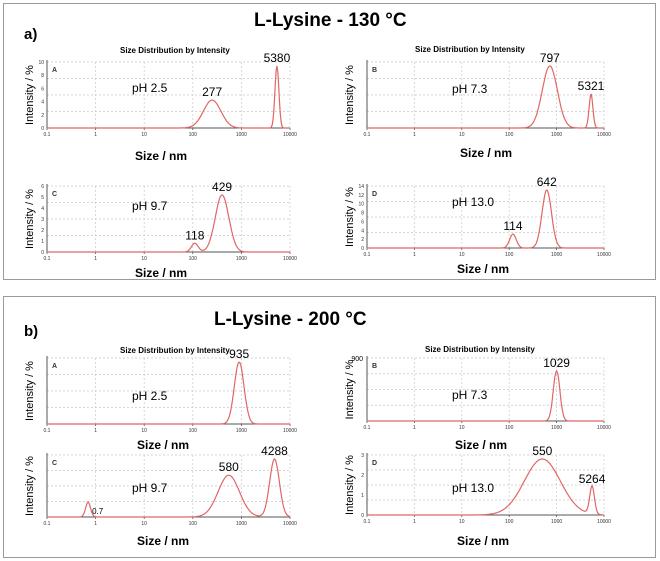 Image resolution: width=660 pixels, height=561 pixels. I want to click on subplot-label: B, so click(374, 366).